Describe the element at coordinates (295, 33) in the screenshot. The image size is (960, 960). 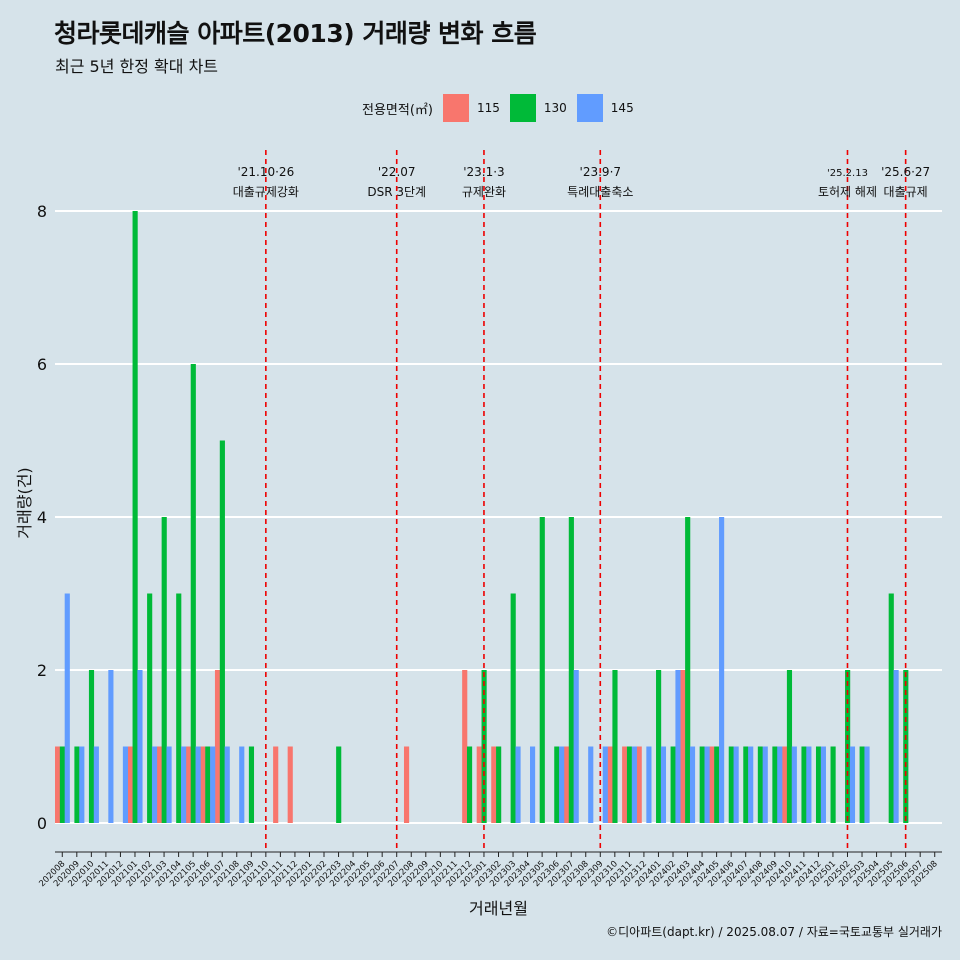
I see `chart-title: 청라롯데캐슬 아파트(2013) 거래량 변화 흐름` at that location.